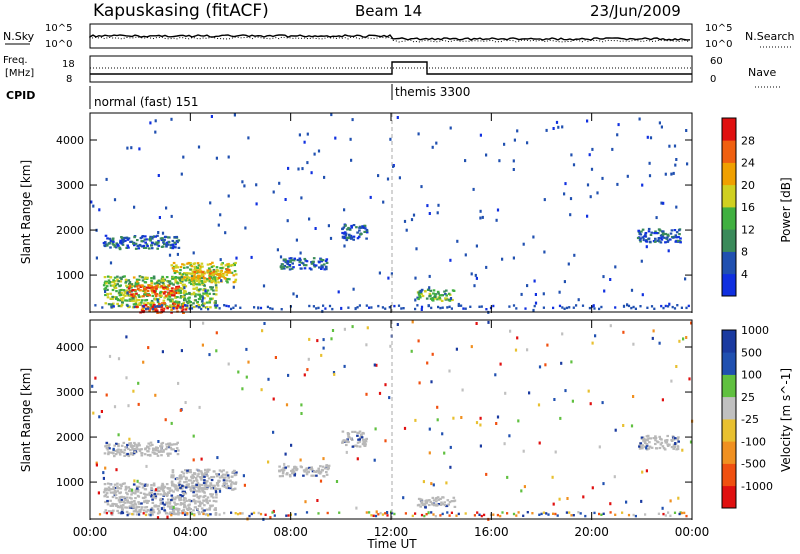 The image size is (800, 554). Describe the element at coordinates (729, 174) in the screenshot. I see `colorbar-swatch` at that location.